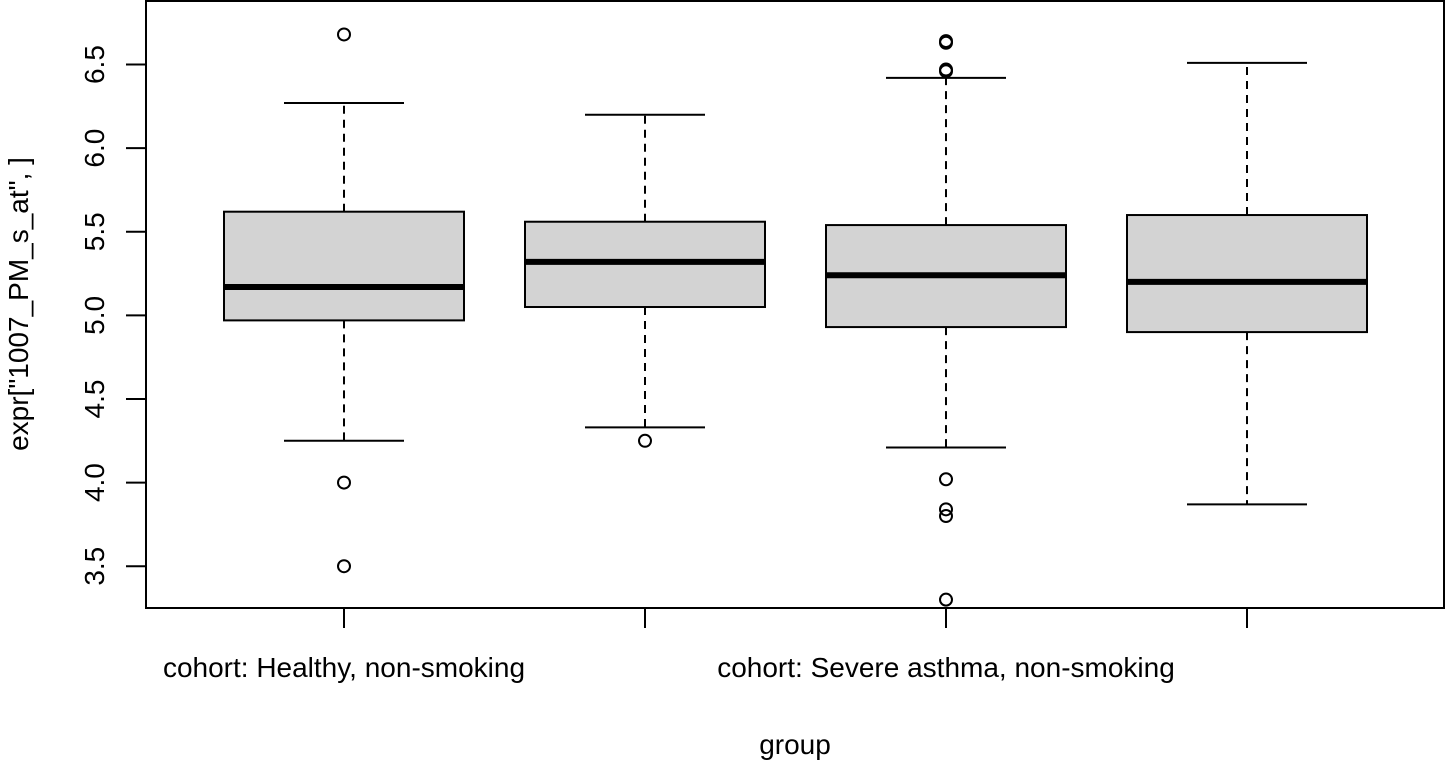 This screenshot has width=1445, height=761. I want to click on x-tick-label: cohort: Healthy, non-smoking, so click(344, 667).